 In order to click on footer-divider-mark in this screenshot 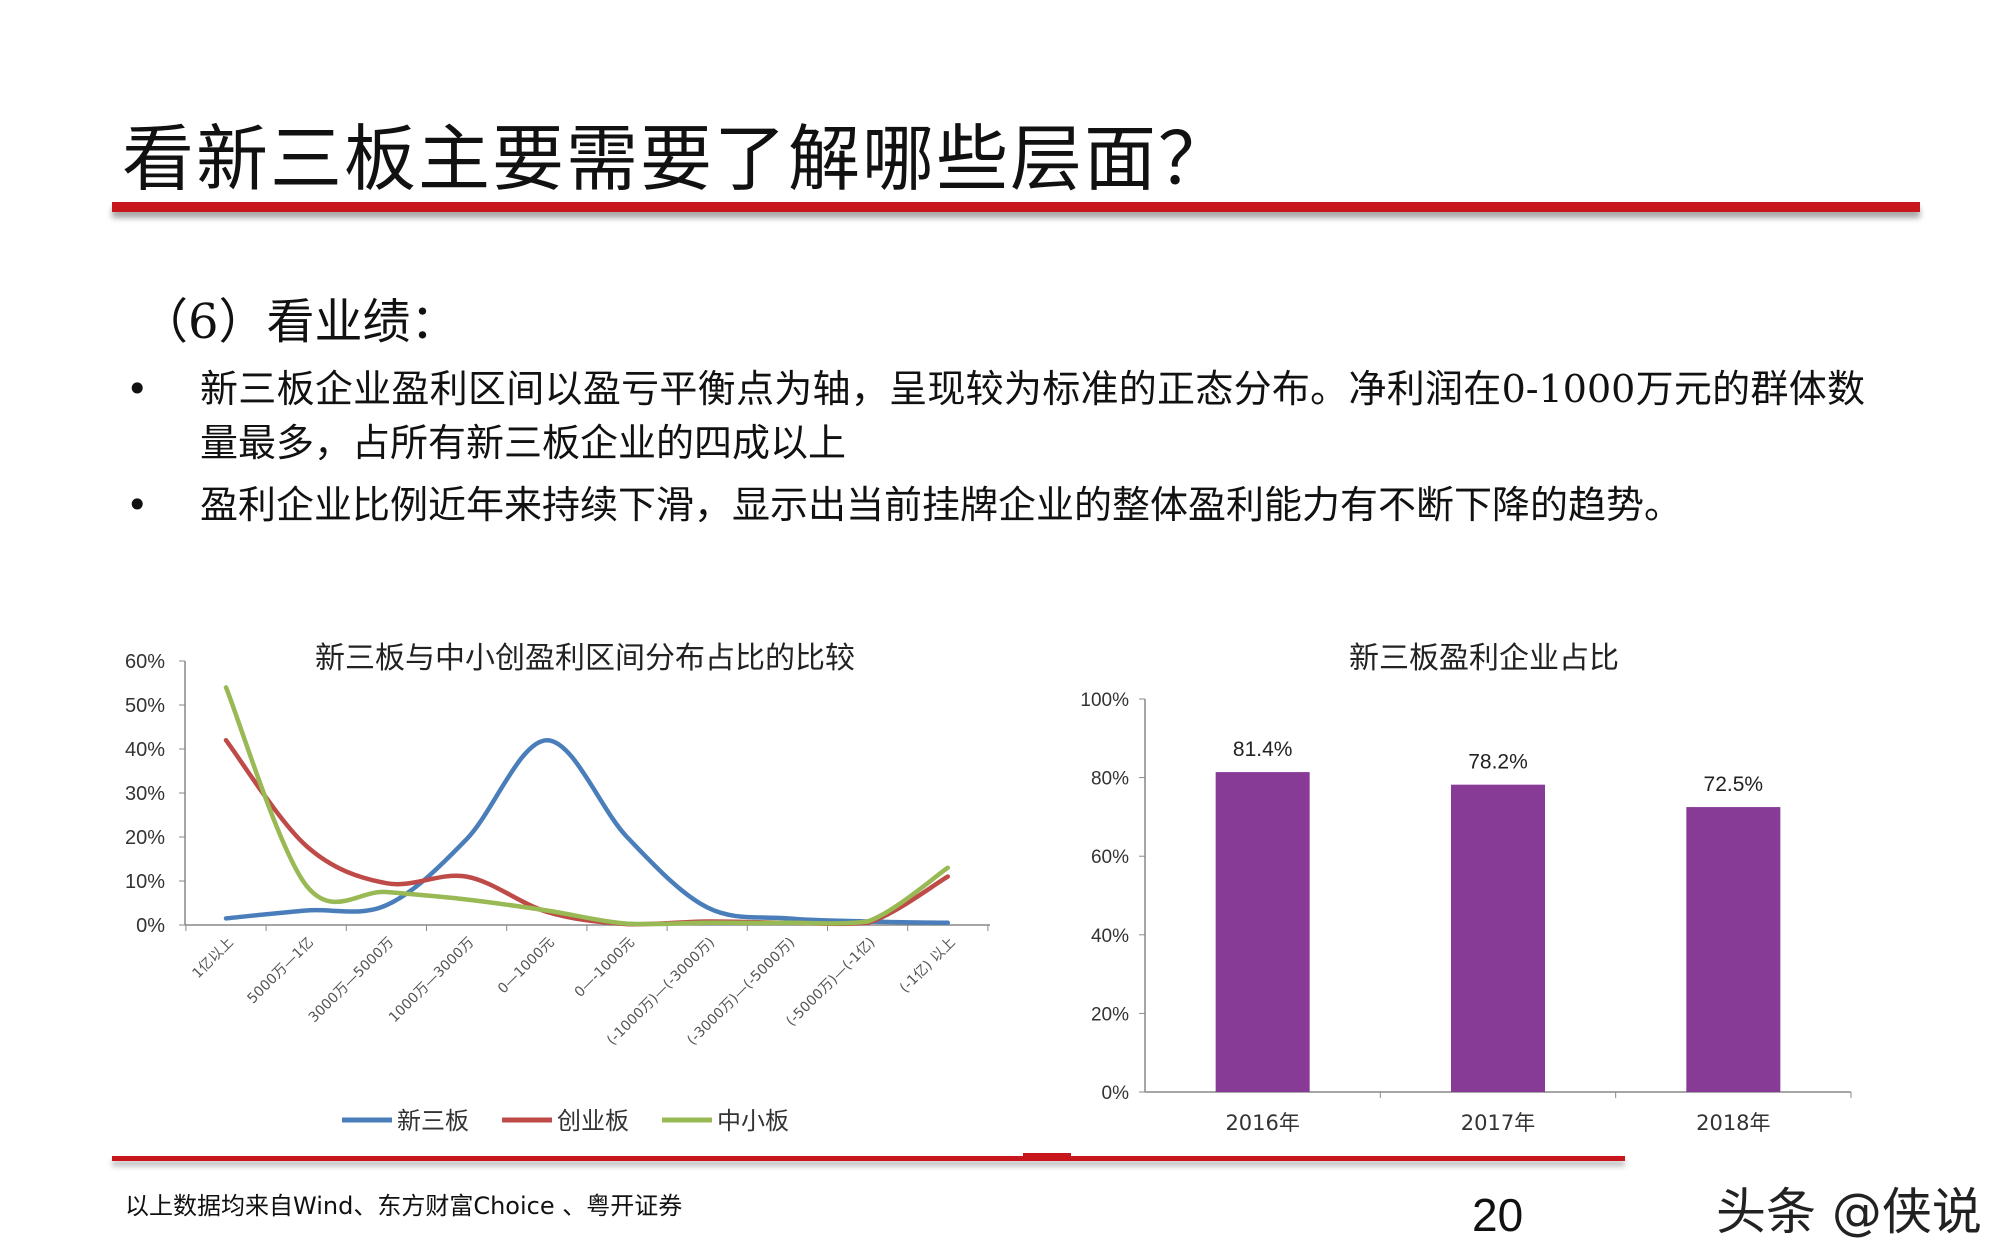, I will do `click(1047, 1155)`.